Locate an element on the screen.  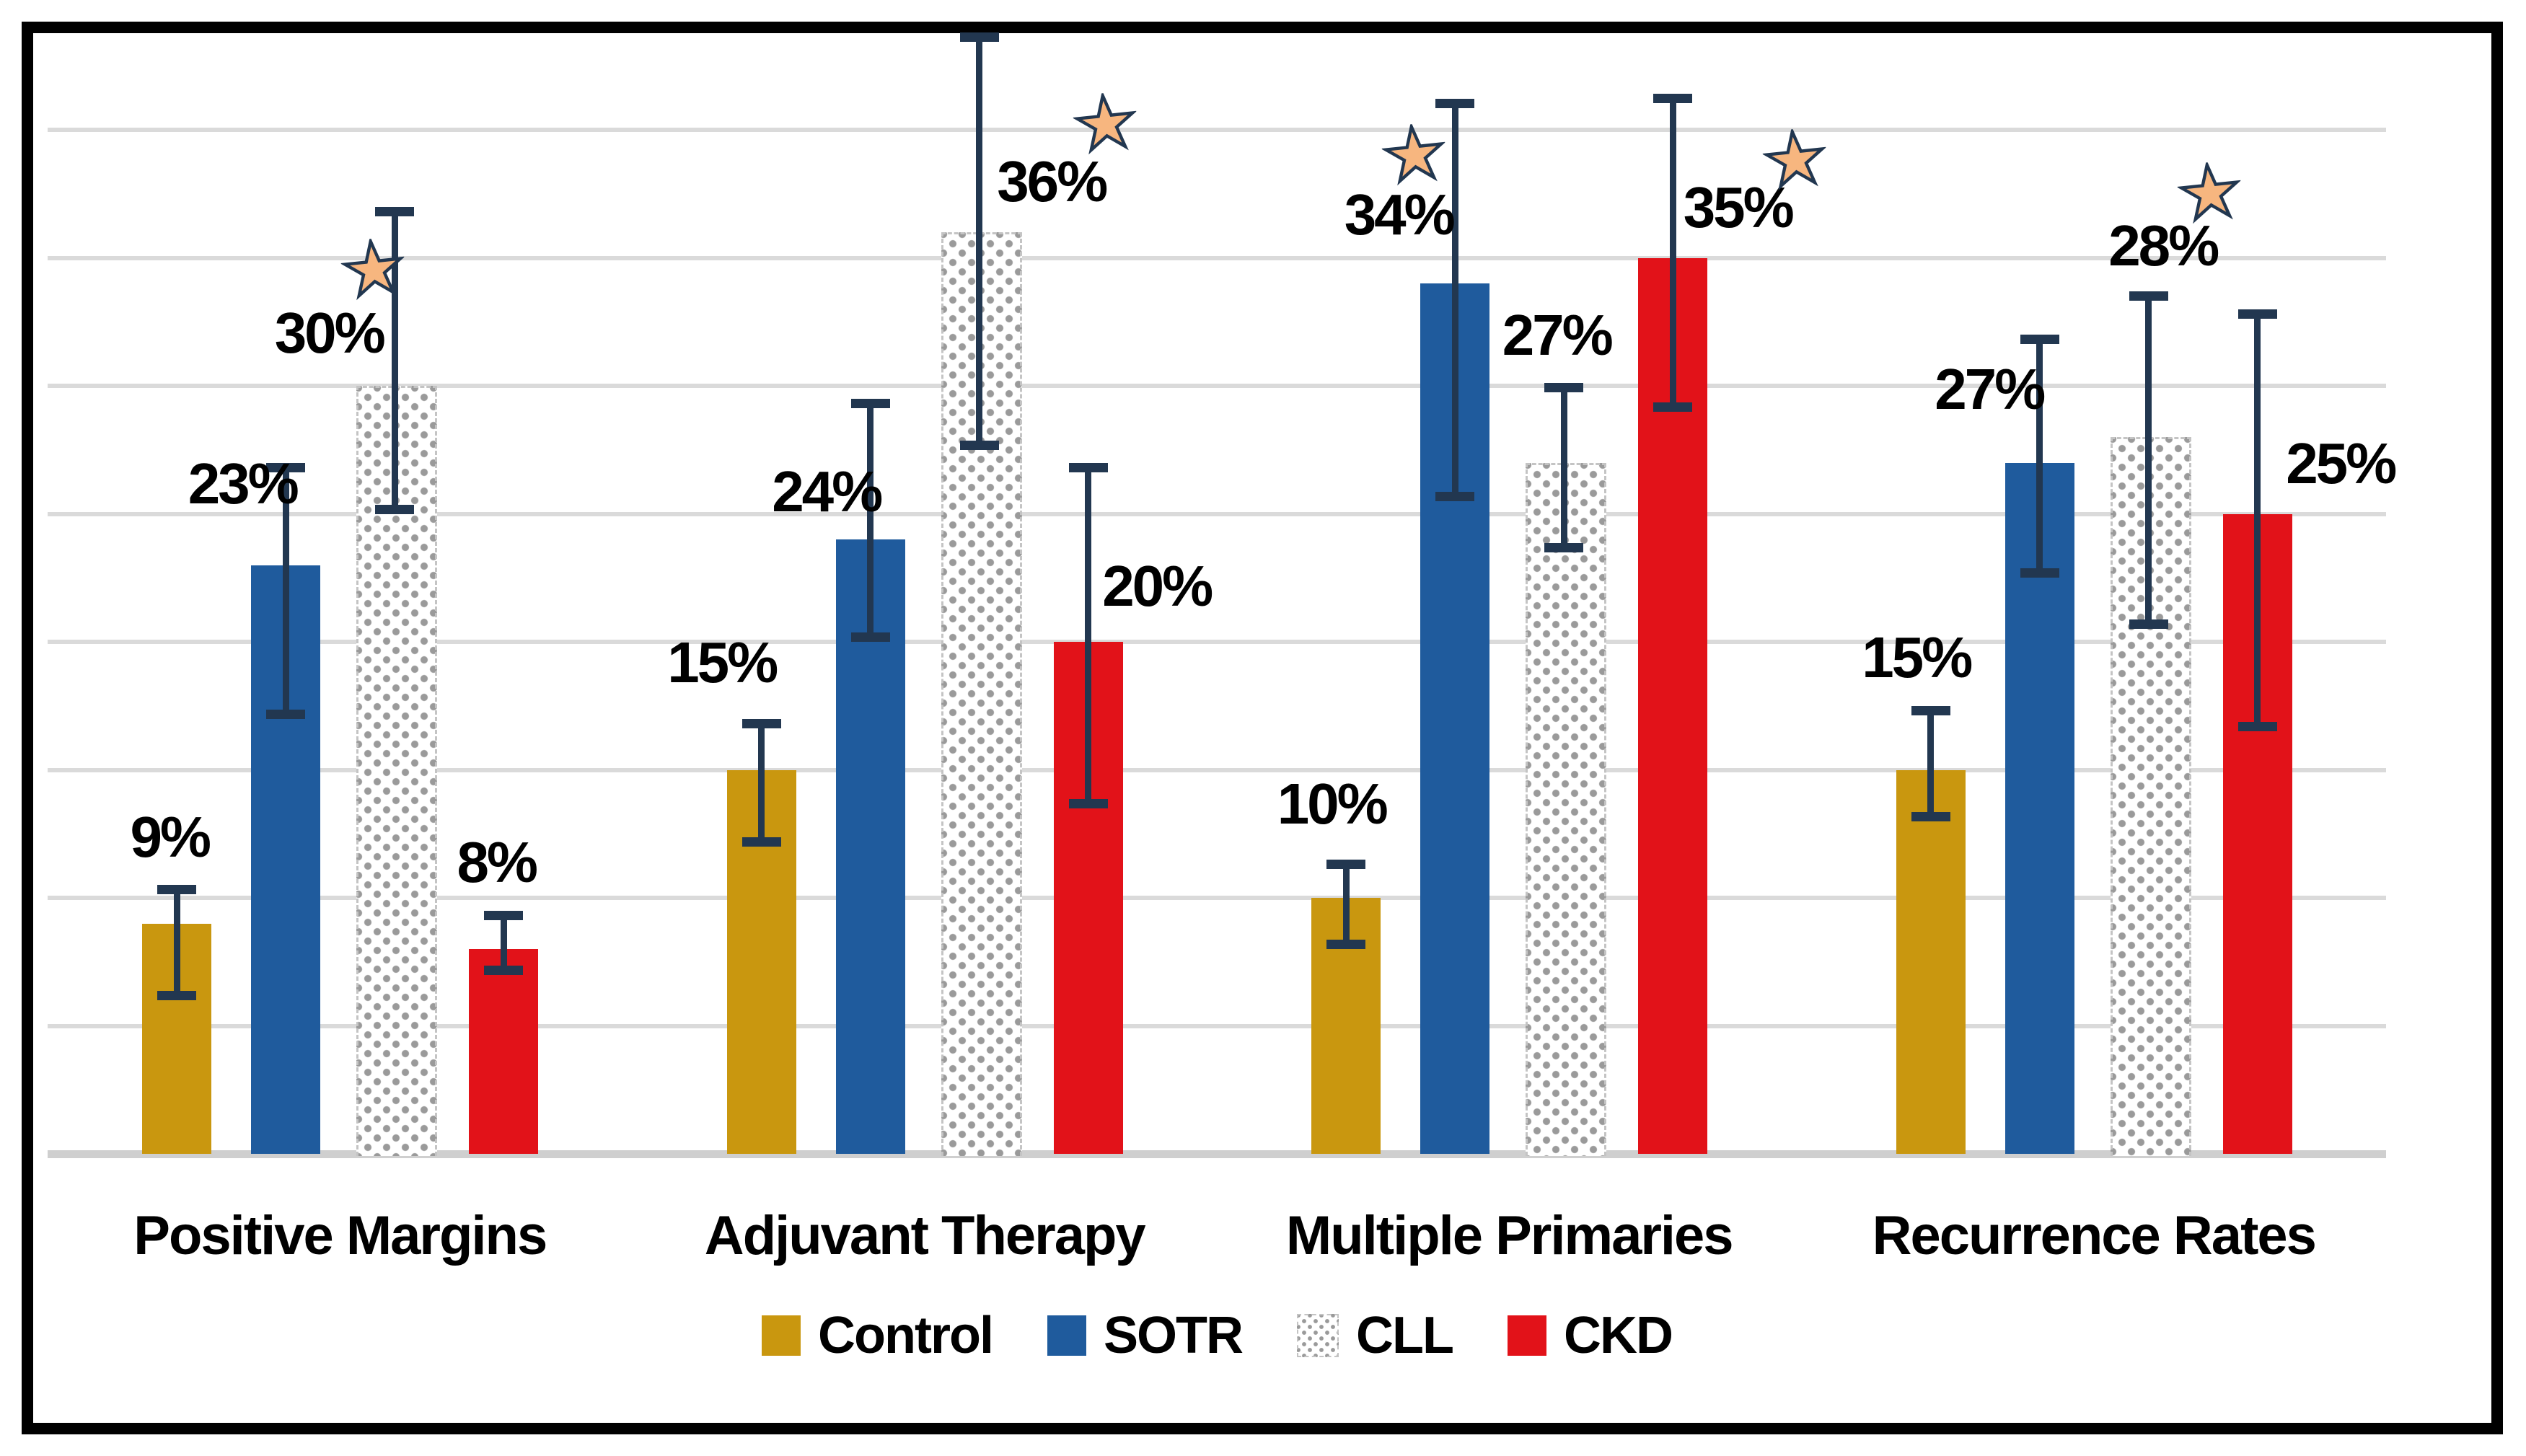
data-label: 34% is located at coordinates (1400, 214).